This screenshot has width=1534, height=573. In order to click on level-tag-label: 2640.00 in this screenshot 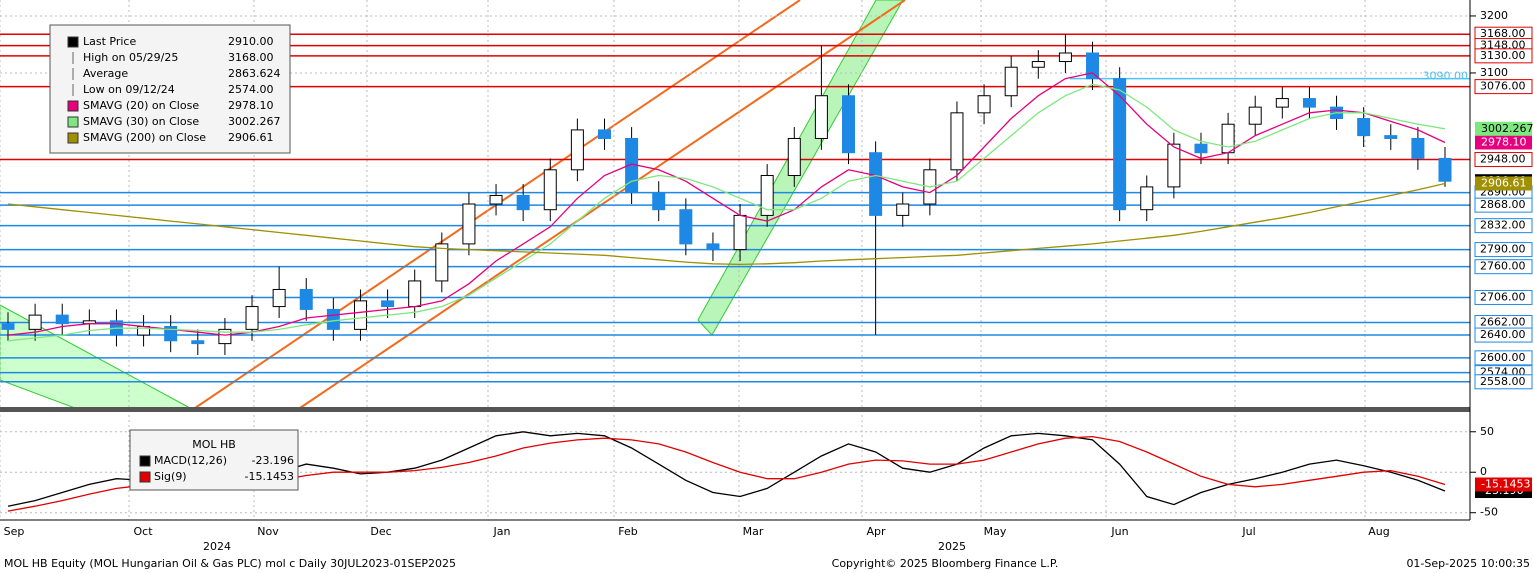, I will do `click(1503, 334)`.